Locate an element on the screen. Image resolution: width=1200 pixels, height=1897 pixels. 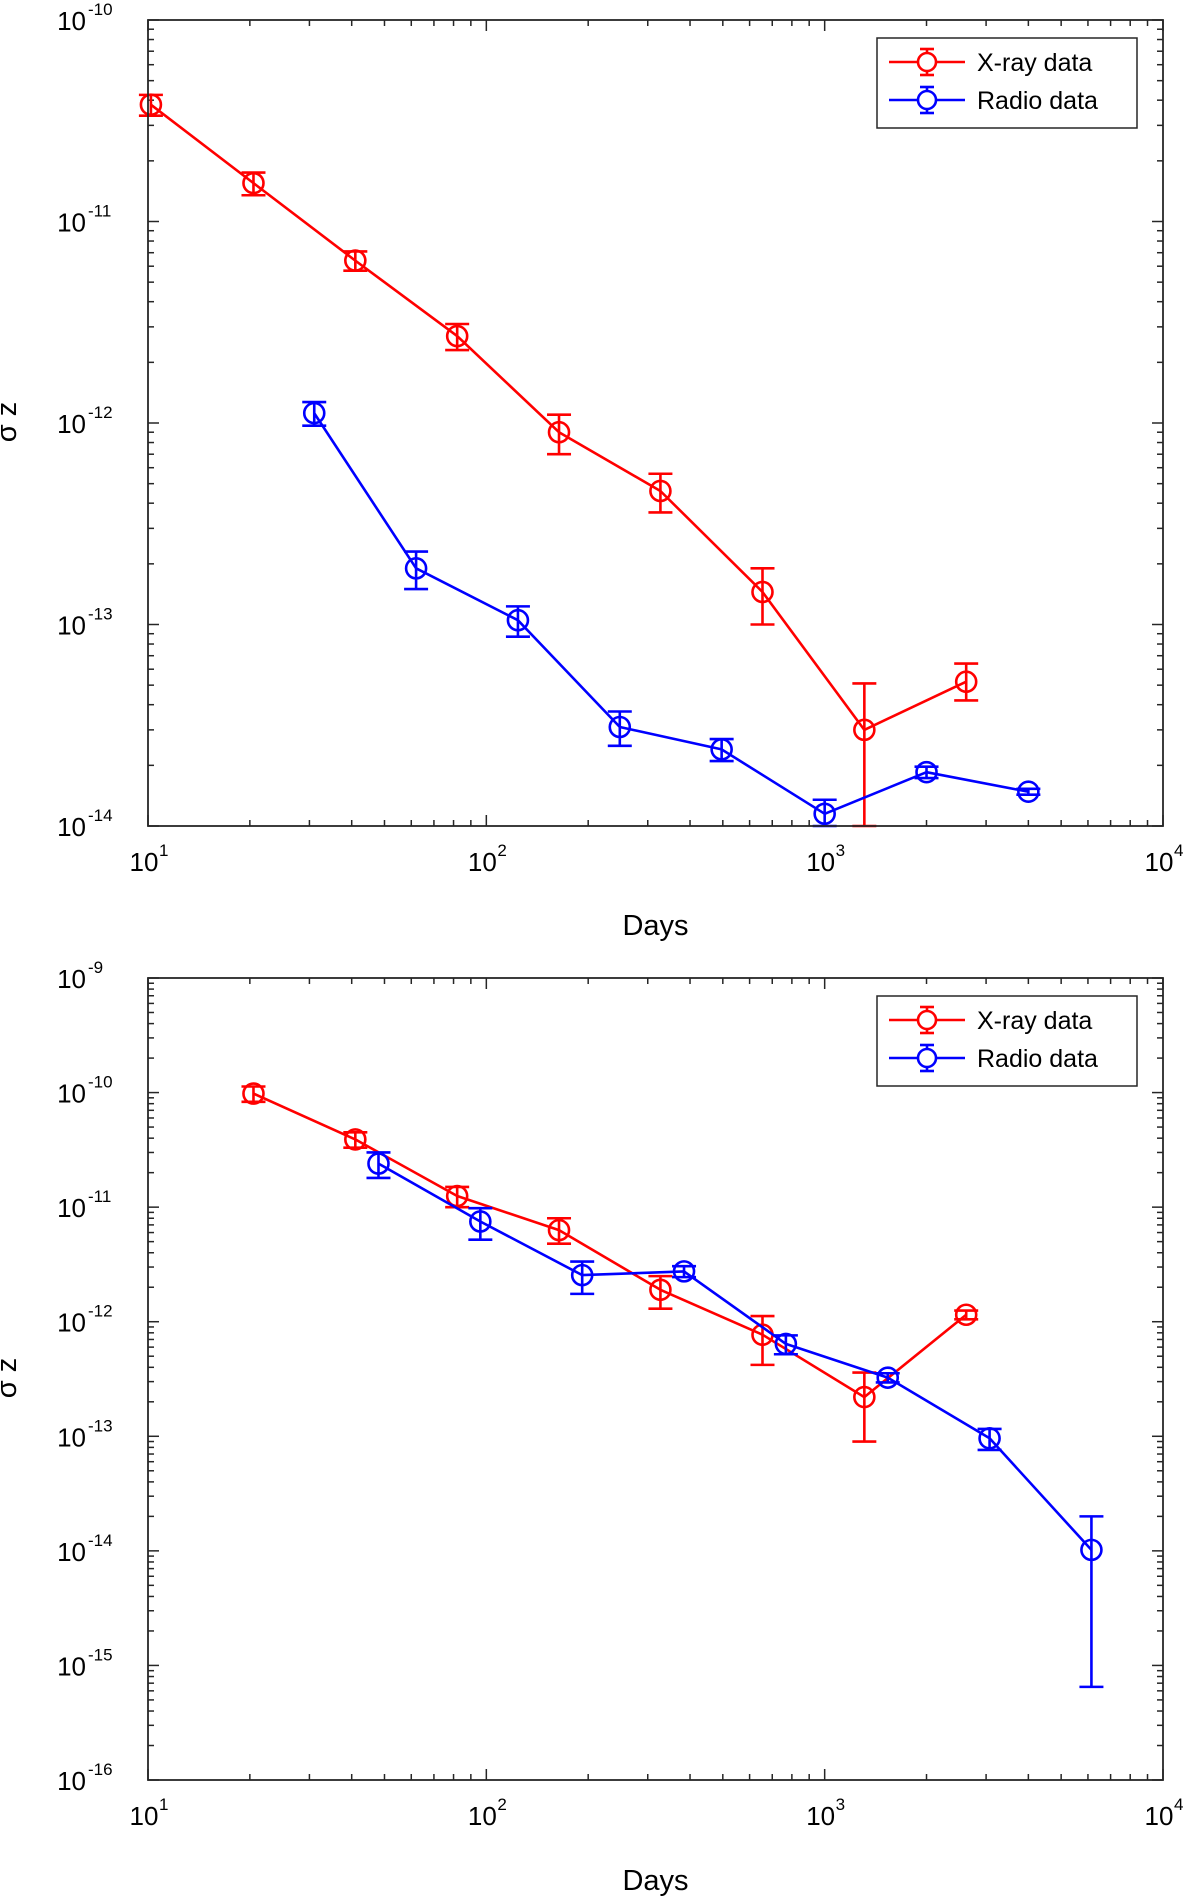
legend-entry: Radio data is located at coordinates (993, 100).